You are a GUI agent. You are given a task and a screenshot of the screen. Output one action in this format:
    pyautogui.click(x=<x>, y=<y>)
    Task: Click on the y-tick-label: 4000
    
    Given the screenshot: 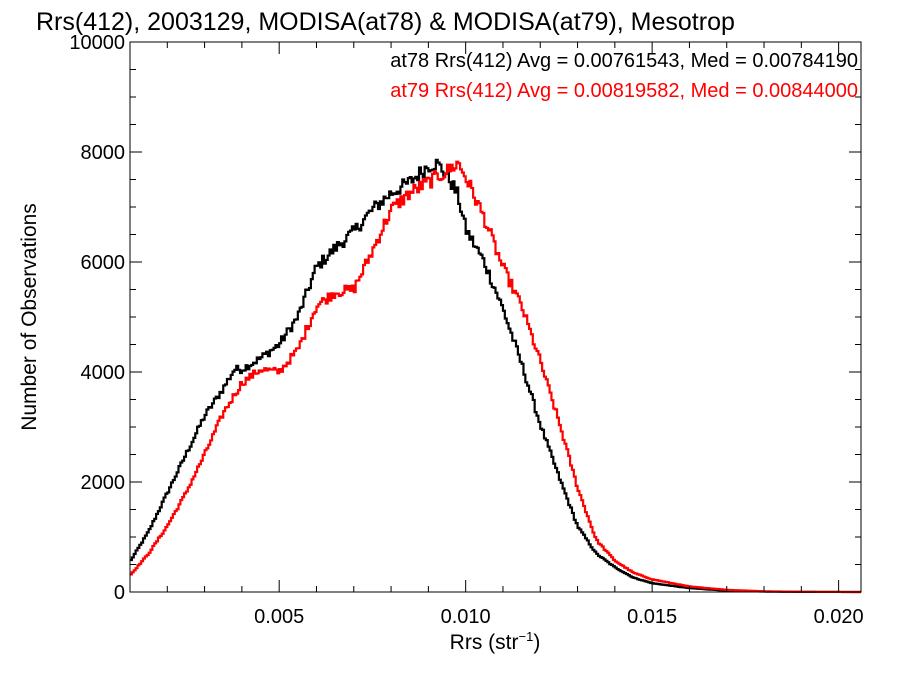 What is the action you would take?
    pyautogui.click(x=103, y=373)
    